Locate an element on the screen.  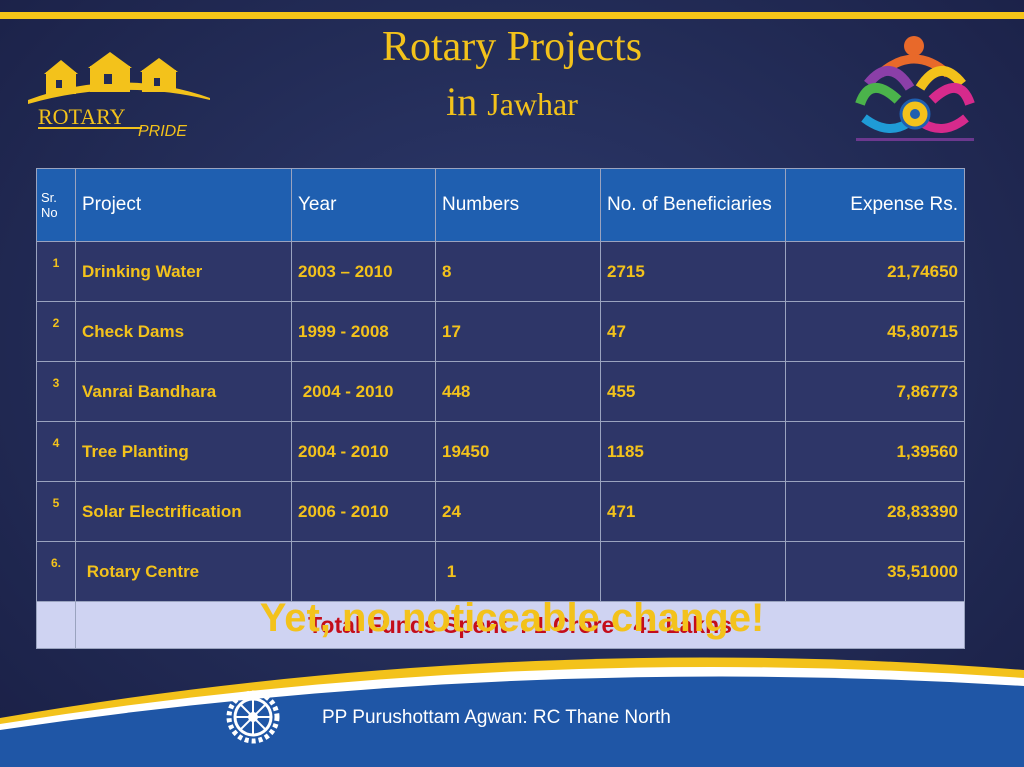
cell-expense: 35,51000 is located at coordinates (875, 571).